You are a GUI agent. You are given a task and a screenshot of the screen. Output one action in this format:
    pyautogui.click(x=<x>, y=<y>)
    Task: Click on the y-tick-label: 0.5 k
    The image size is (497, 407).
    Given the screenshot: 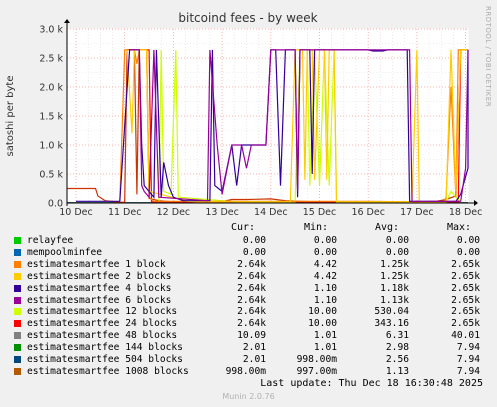 What is the action you would take?
    pyautogui.click(x=51, y=175)
    